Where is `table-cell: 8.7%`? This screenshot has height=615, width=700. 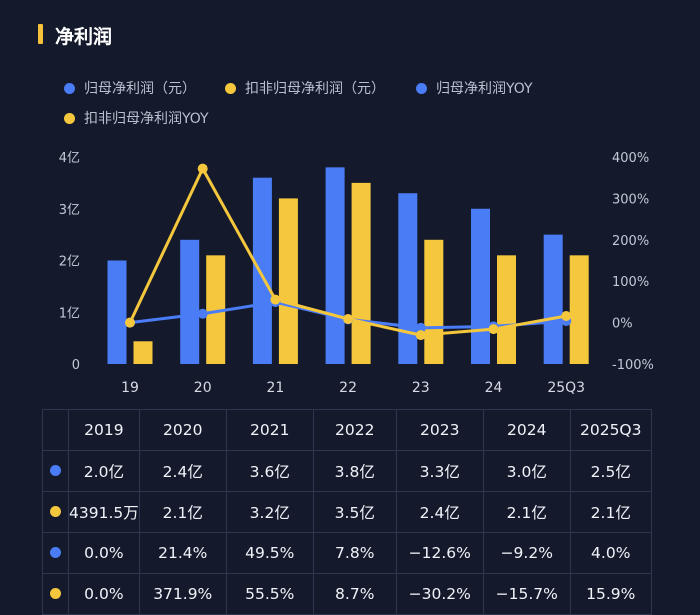
table-cell: 8.7% is located at coordinates (354, 594).